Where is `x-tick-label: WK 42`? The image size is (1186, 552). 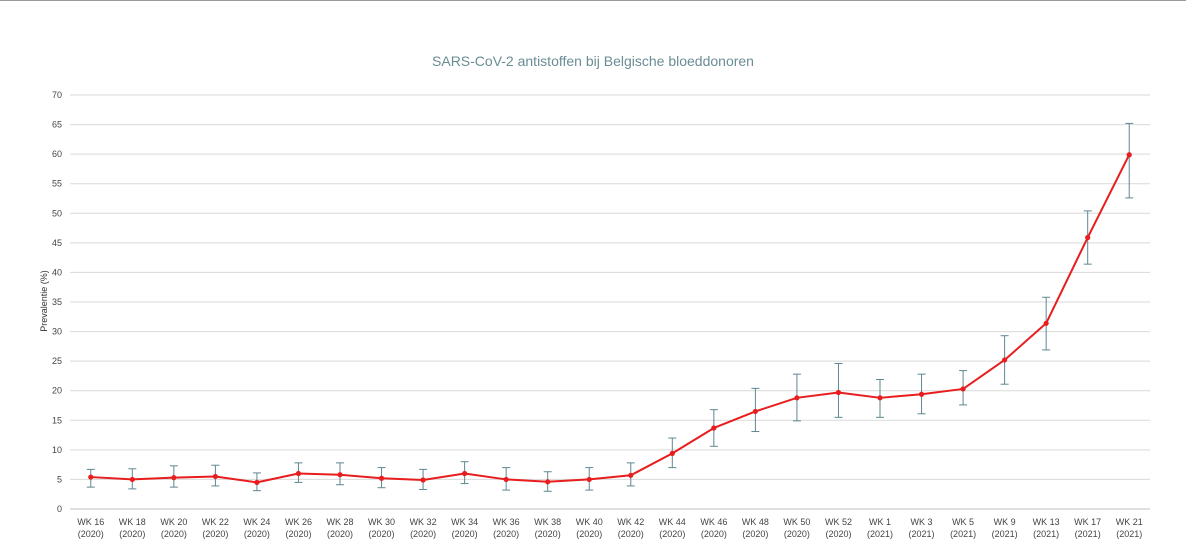 x-tick-label: WK 42 is located at coordinates (630, 522).